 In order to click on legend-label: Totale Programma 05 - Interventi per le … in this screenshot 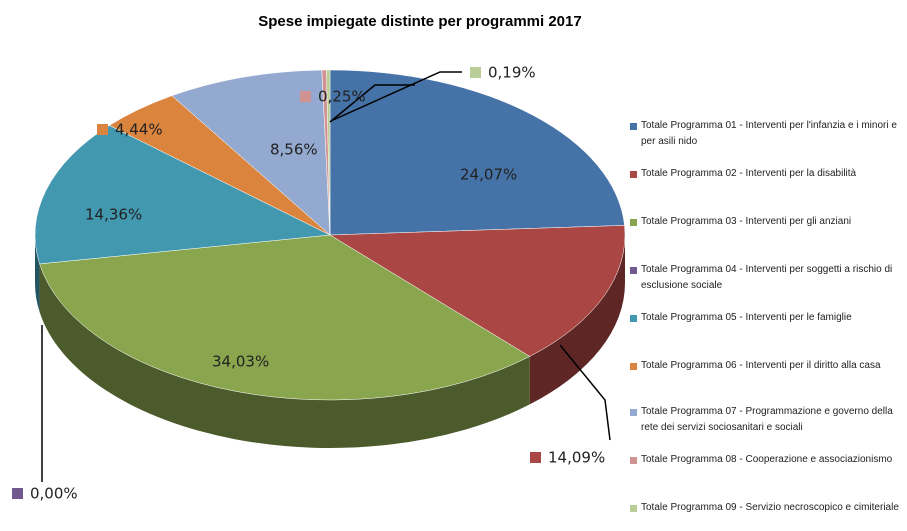, I will do `click(746, 317)`.